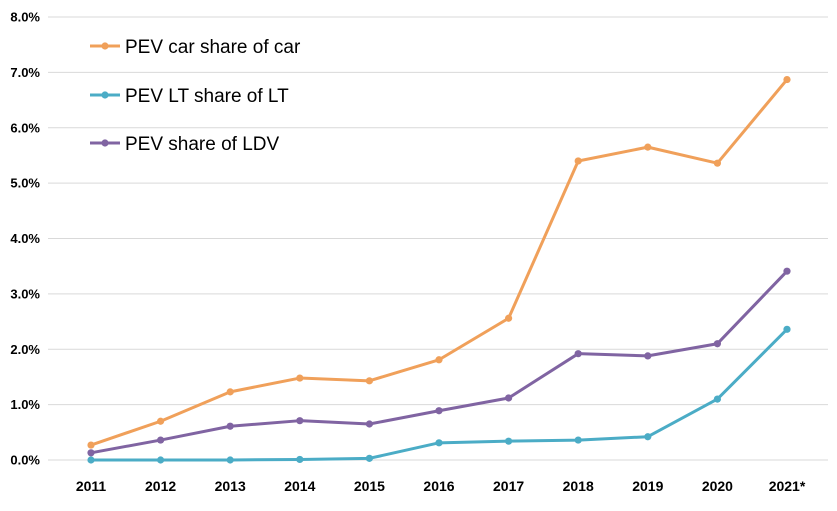 The width and height of the screenshot is (837, 511). Describe the element at coordinates (160, 486) in the screenshot. I see `x-tick-label: 2012` at that location.